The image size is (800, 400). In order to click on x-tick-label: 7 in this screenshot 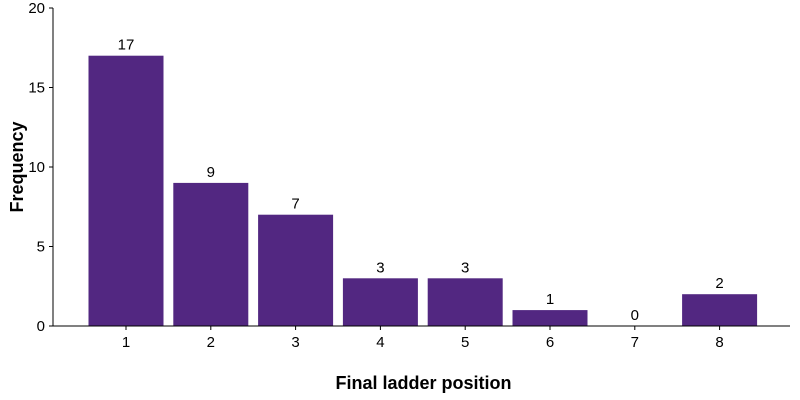, I will do `click(635, 342)`.